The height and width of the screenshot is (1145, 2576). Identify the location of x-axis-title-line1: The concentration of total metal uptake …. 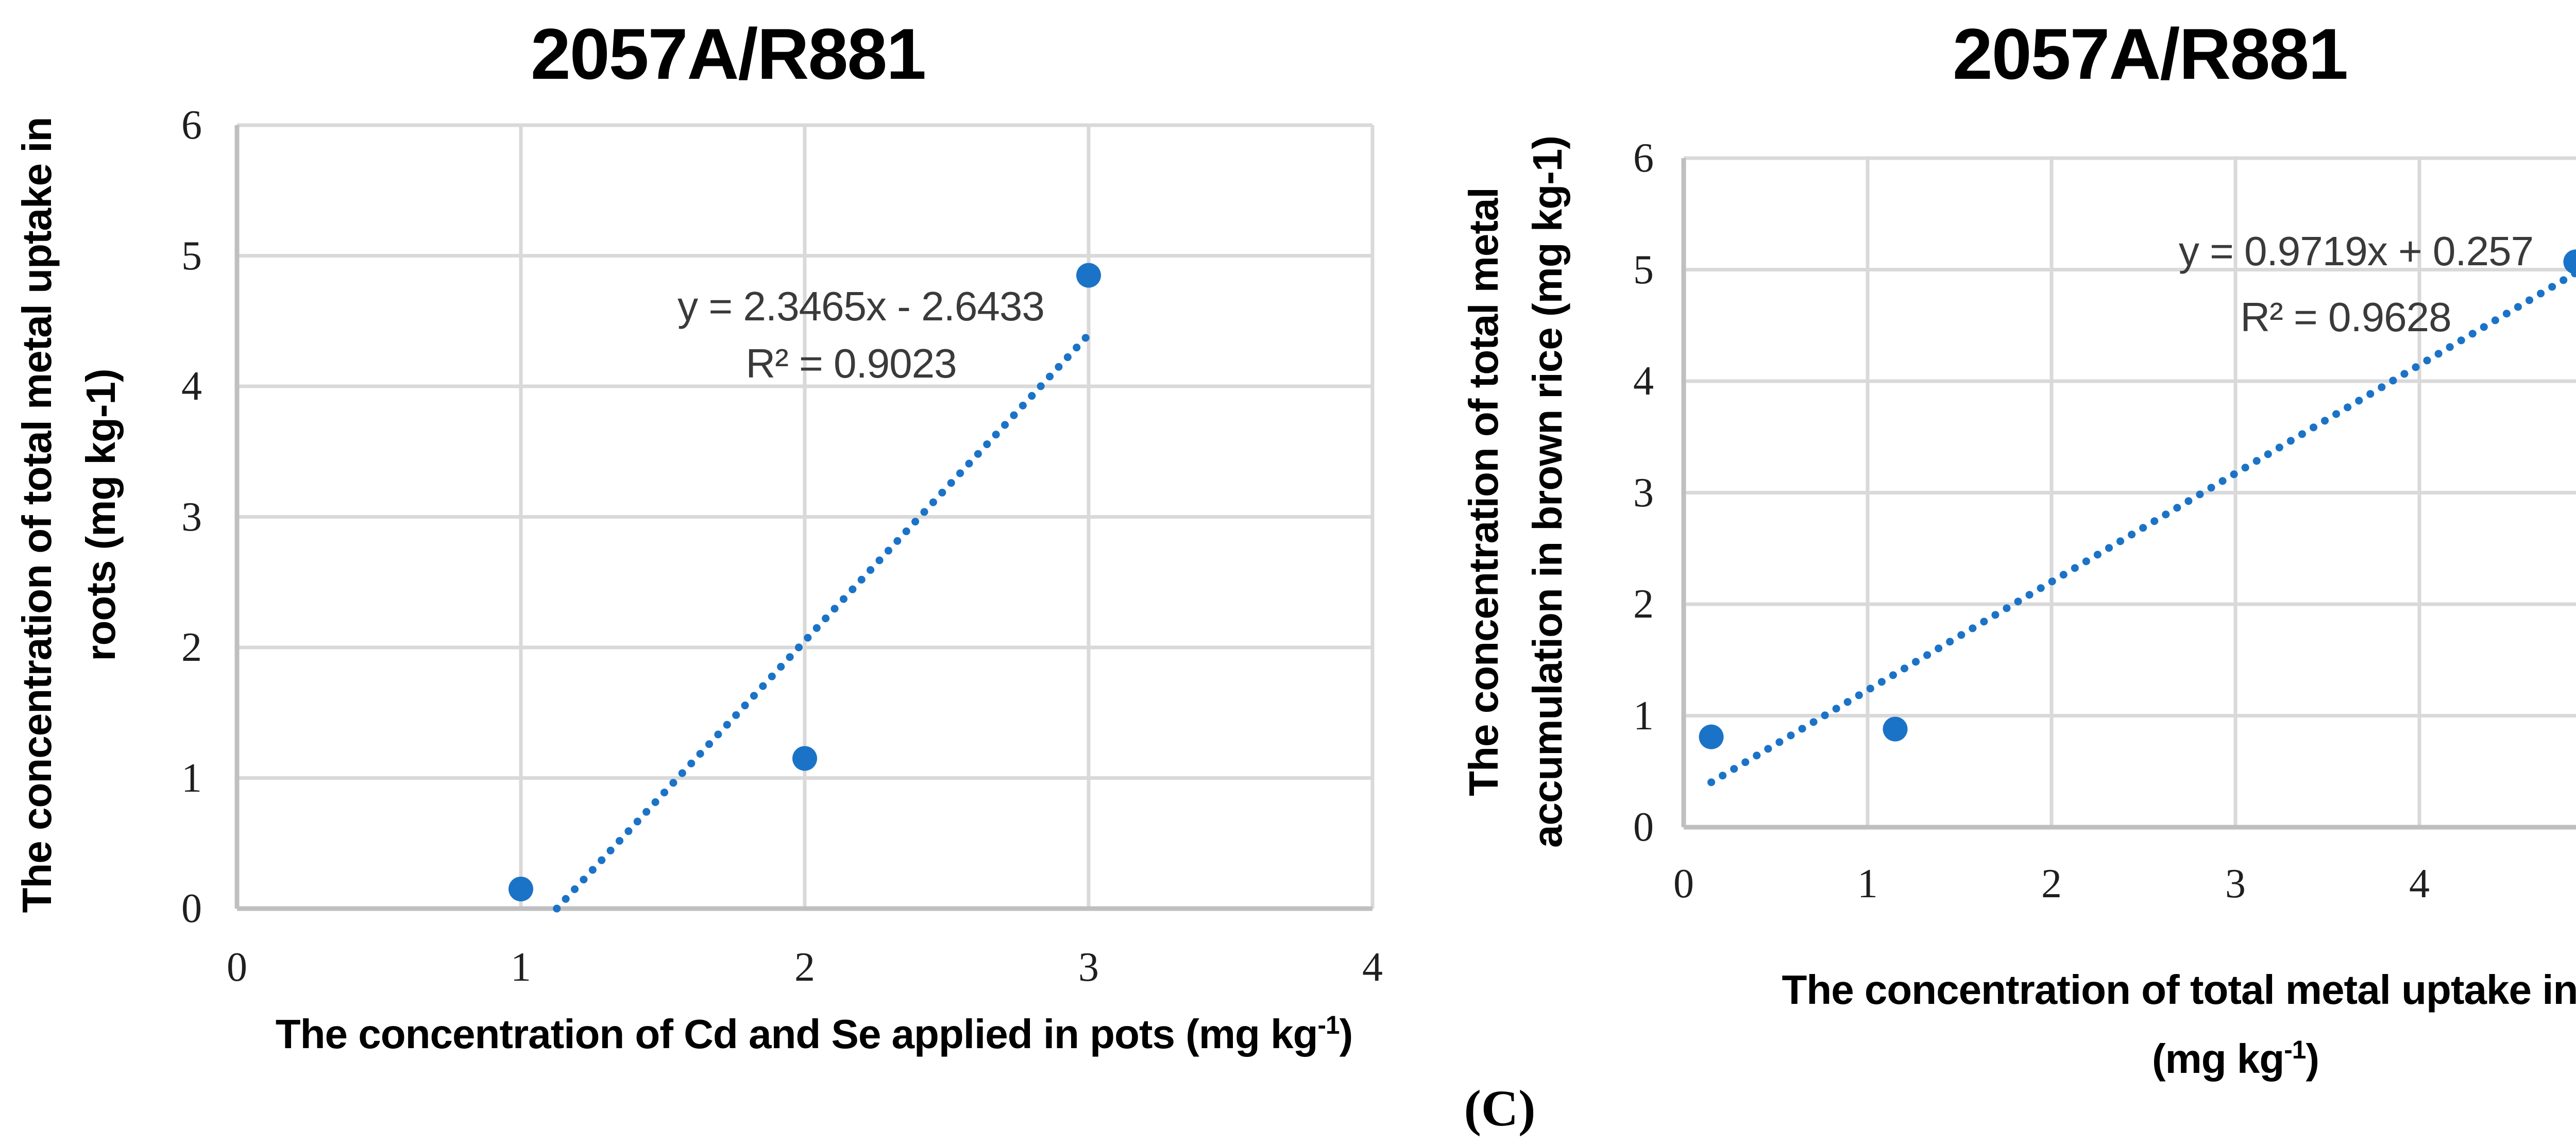
(2179, 990).